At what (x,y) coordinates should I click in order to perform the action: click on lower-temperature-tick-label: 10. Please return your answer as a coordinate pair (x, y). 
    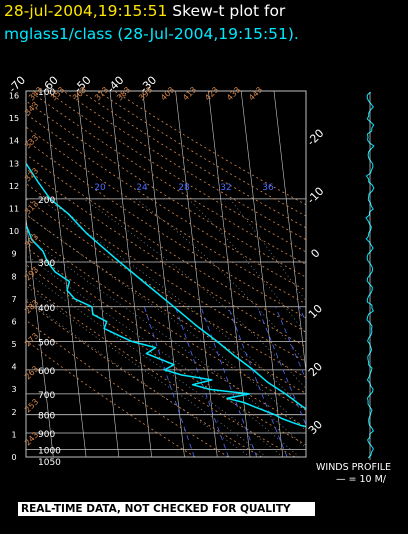
    Looking at the image, I should click on (315, 311).